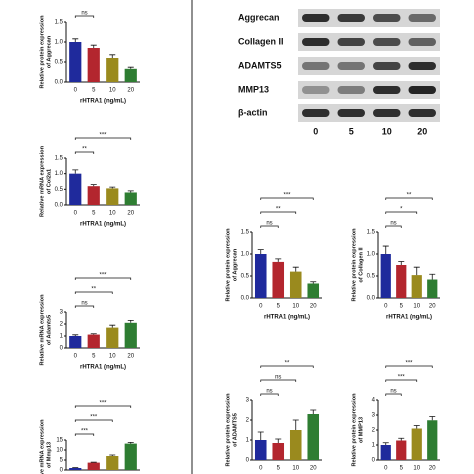 This screenshot has height=474, width=474. What do you see at coordinates (253, 89) in the screenshot?
I see `blot-label: MMP13` at bounding box center [253, 89].